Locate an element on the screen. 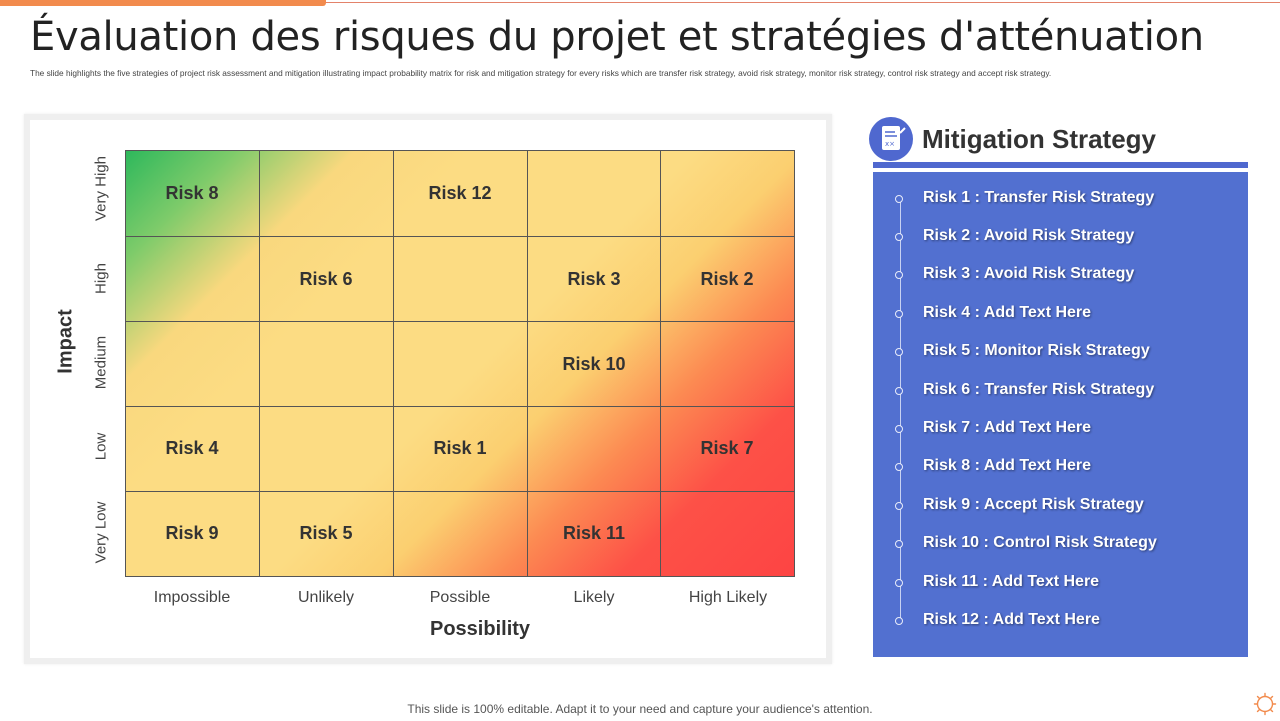  gear-outline-icon is located at coordinates (1265, 706).